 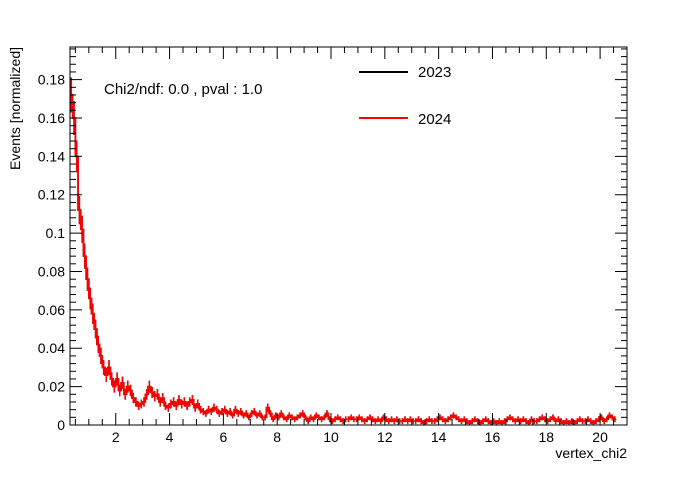 What do you see at coordinates (331, 437) in the screenshot?
I see `x-tick-label: 10` at bounding box center [331, 437].